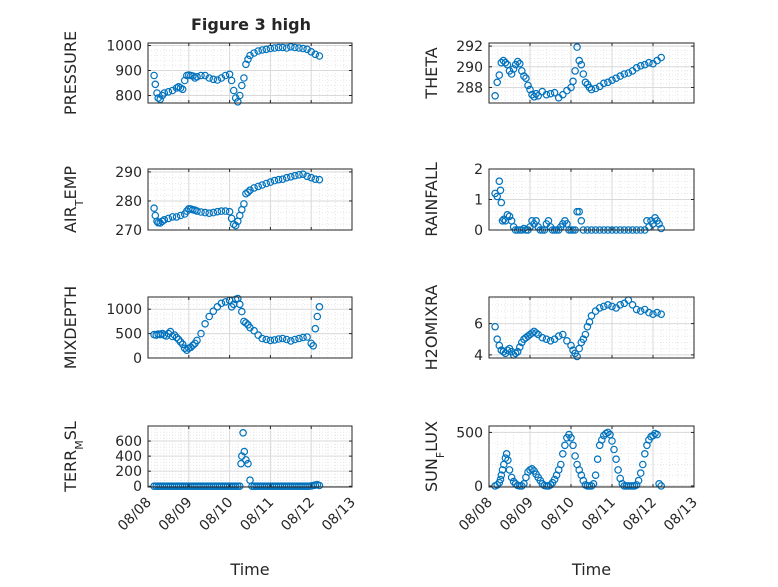 The height and width of the screenshot is (587, 778). Describe the element at coordinates (558, 200) in the screenshot. I see `subplot-rainfall: 0 1 2 RAINFALL` at that location.